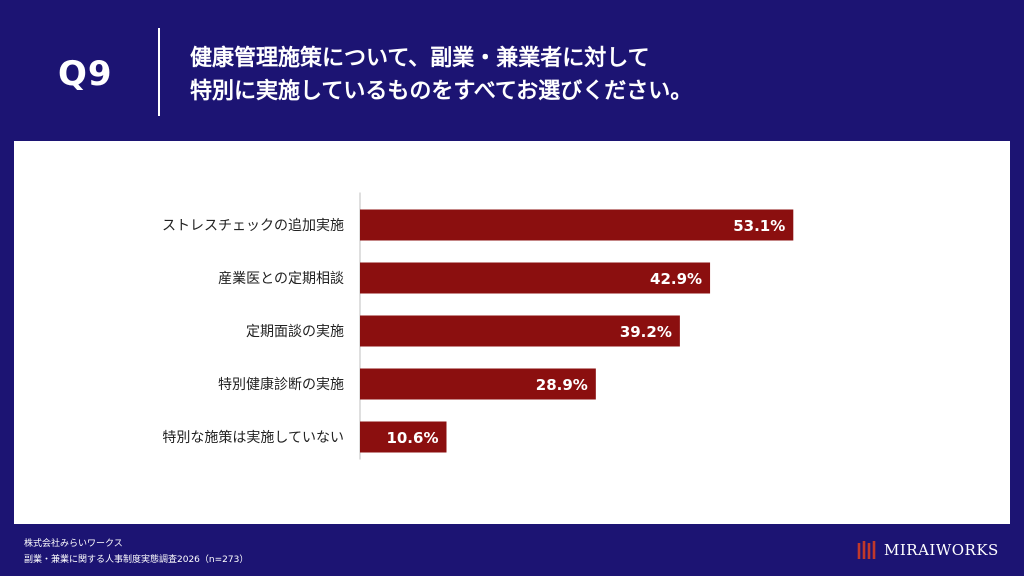 The height and width of the screenshot is (576, 1024). What do you see at coordinates (941, 550) in the screenshot?
I see `logo-text: MIRAIWORKS` at bounding box center [941, 550].